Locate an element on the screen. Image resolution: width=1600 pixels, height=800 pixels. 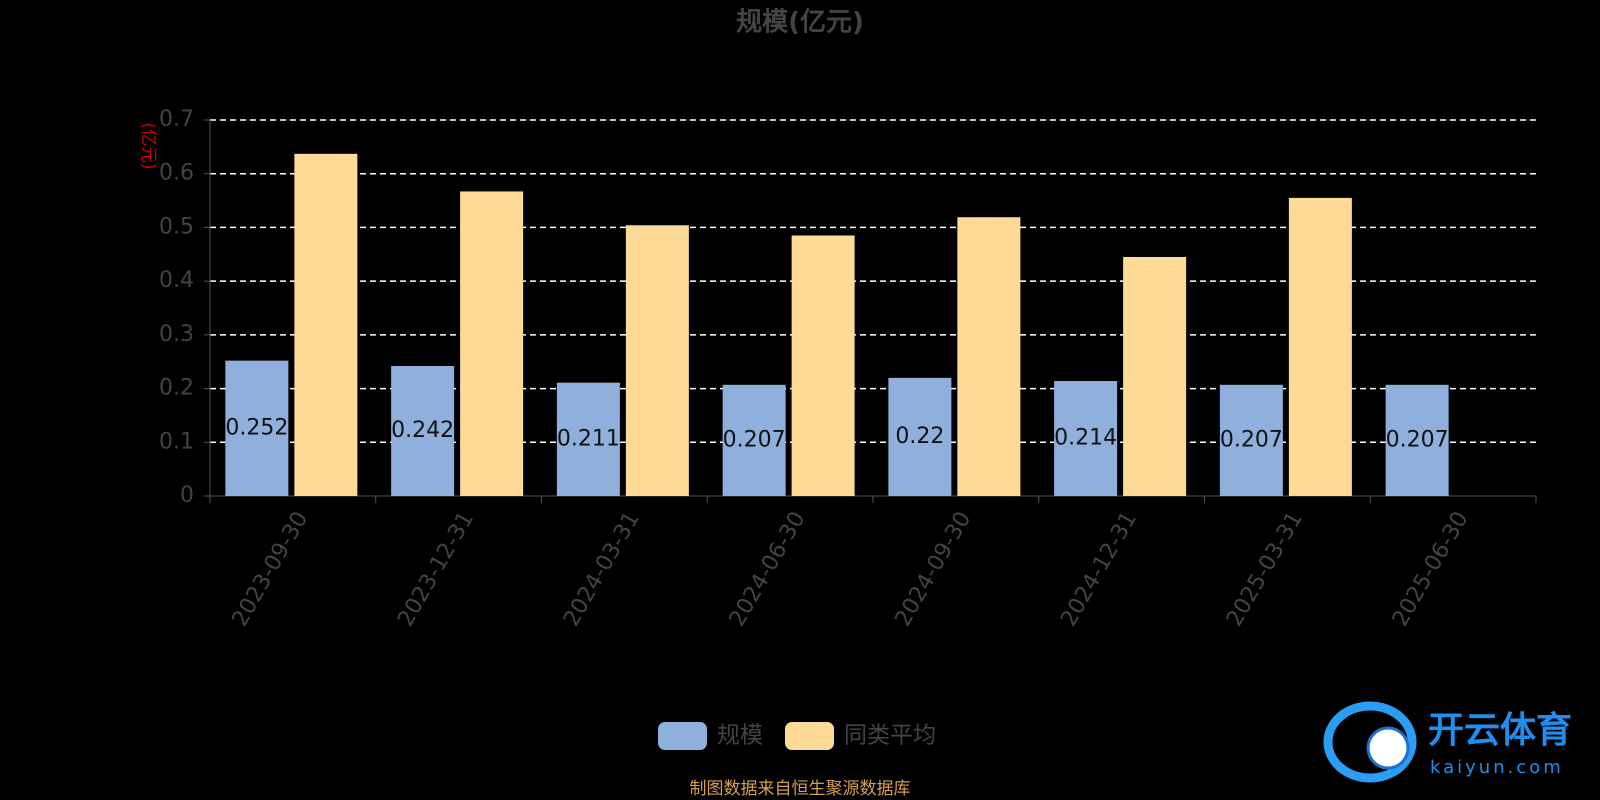
logo-ball is located at coordinates (1388, 748).